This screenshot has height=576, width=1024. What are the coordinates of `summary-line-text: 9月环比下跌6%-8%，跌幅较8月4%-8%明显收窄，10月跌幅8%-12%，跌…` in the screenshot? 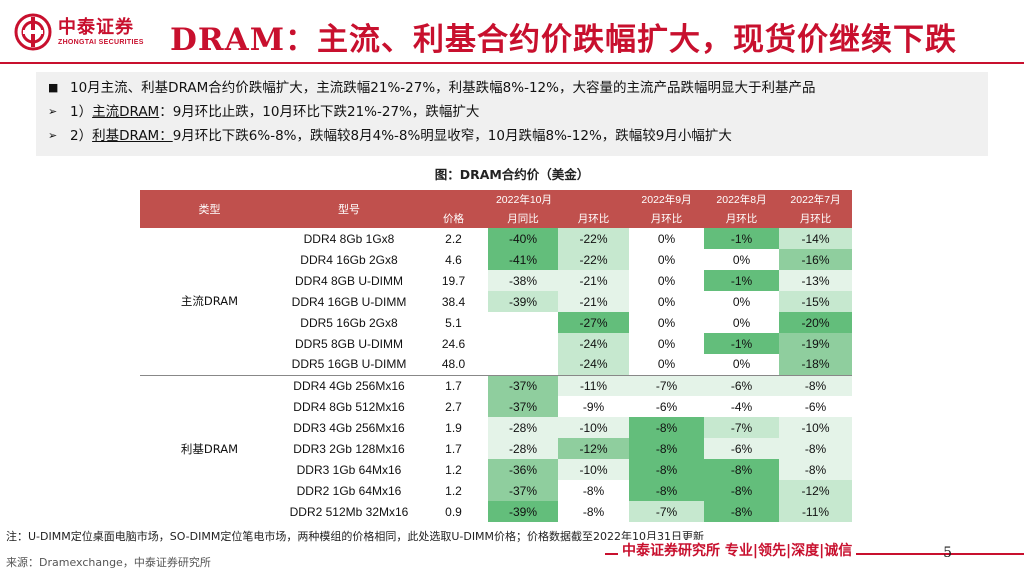 It's located at (452, 136).